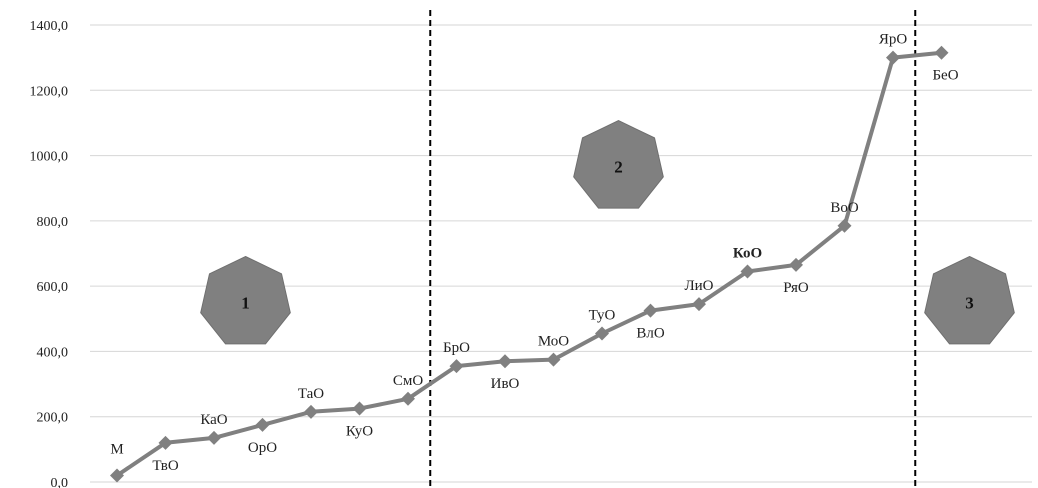 Image resolution: width=1038 pixels, height=488 pixels. I want to click on zone-label: 1, so click(245, 302).